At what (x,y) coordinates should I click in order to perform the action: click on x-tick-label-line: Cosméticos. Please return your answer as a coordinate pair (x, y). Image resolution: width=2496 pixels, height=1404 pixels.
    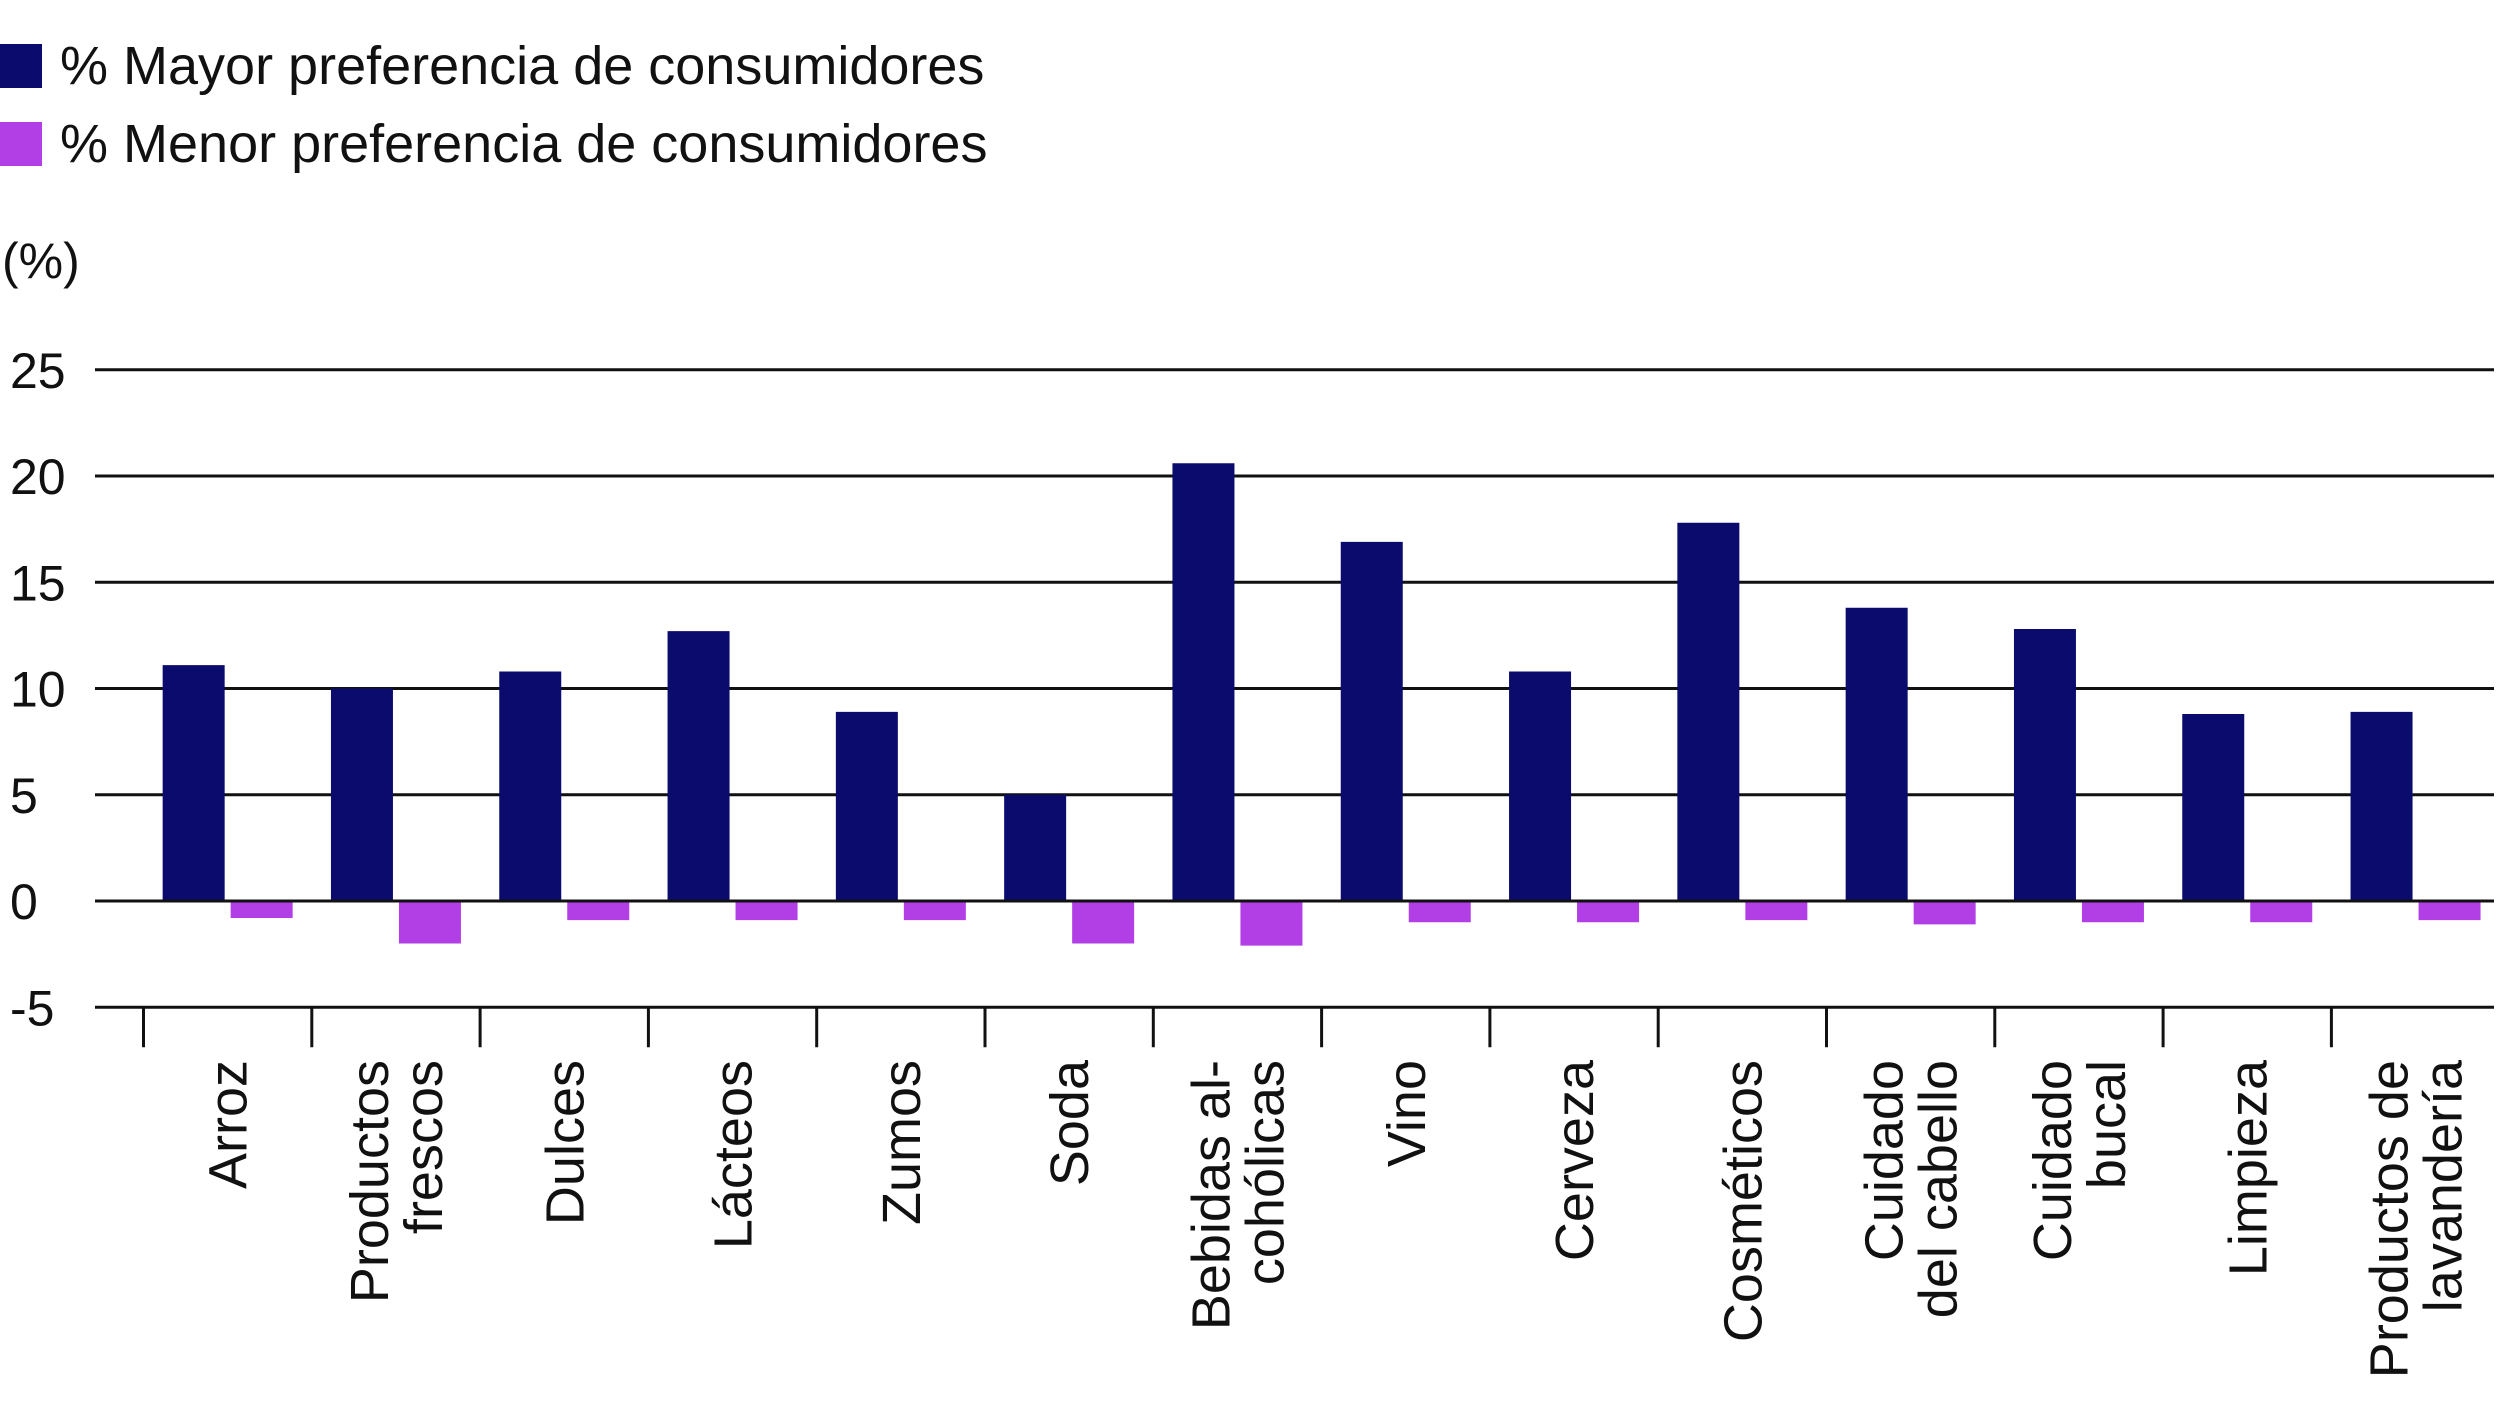
    Looking at the image, I should click on (1743, 1201).